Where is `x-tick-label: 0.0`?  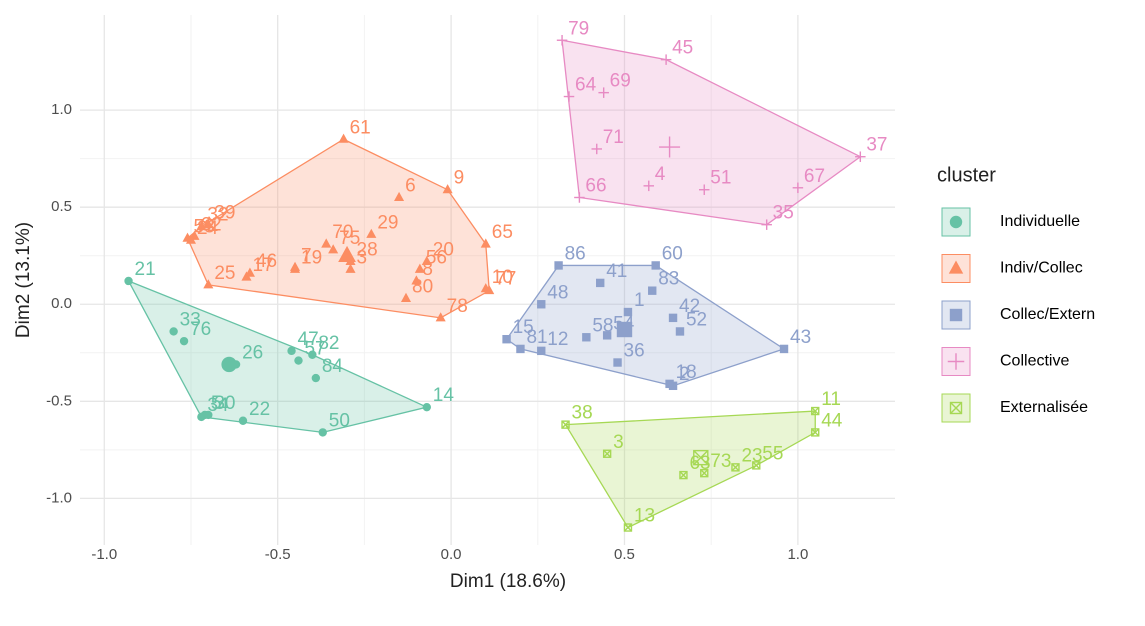
x-tick-label: 0.0 is located at coordinates (451, 554).